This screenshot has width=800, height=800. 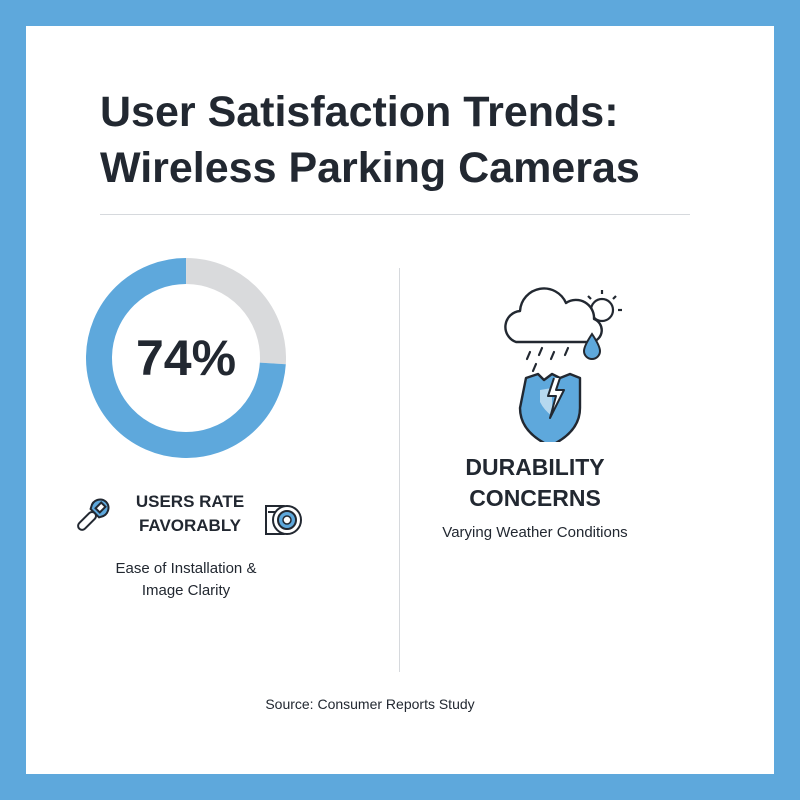 What do you see at coordinates (553, 315) in the screenshot?
I see `cloud-icon` at bounding box center [553, 315].